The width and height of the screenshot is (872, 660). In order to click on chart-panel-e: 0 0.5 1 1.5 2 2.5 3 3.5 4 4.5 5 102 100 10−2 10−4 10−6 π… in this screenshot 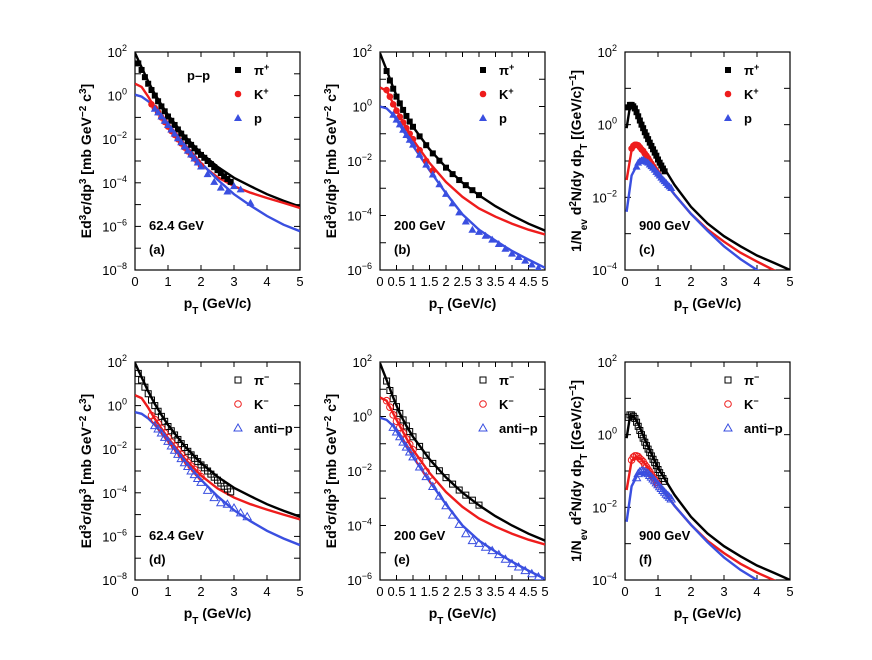, I will do `click(436, 490)`.